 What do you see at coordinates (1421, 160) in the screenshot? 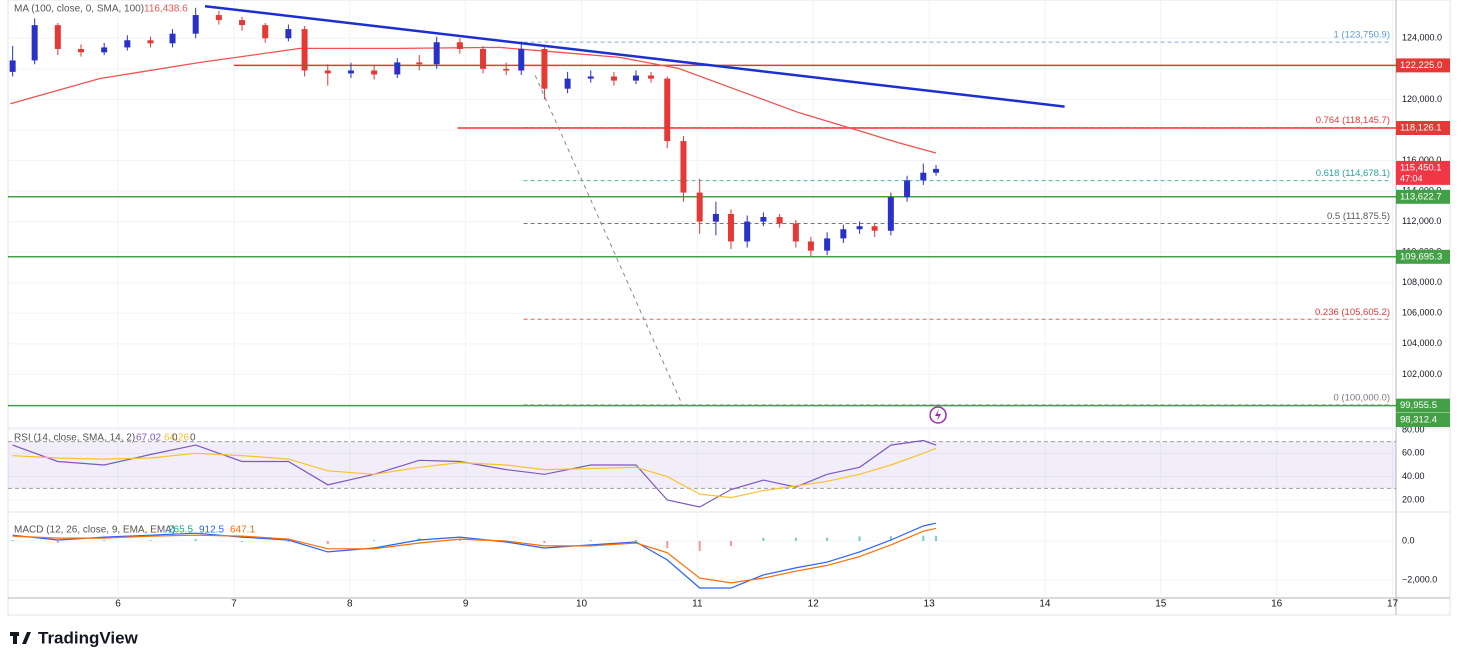
I see `y-tick-label: 116,000.0` at bounding box center [1421, 160].